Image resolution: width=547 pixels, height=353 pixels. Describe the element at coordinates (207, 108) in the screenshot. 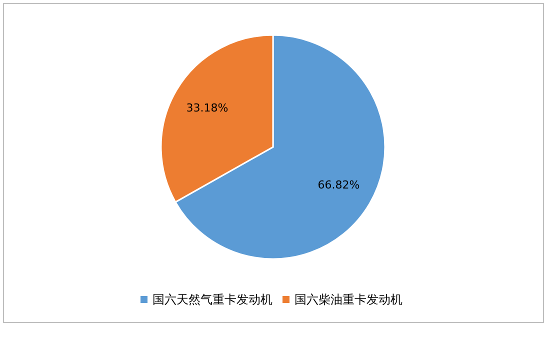

I see `data-label: 33.18%` at that location.